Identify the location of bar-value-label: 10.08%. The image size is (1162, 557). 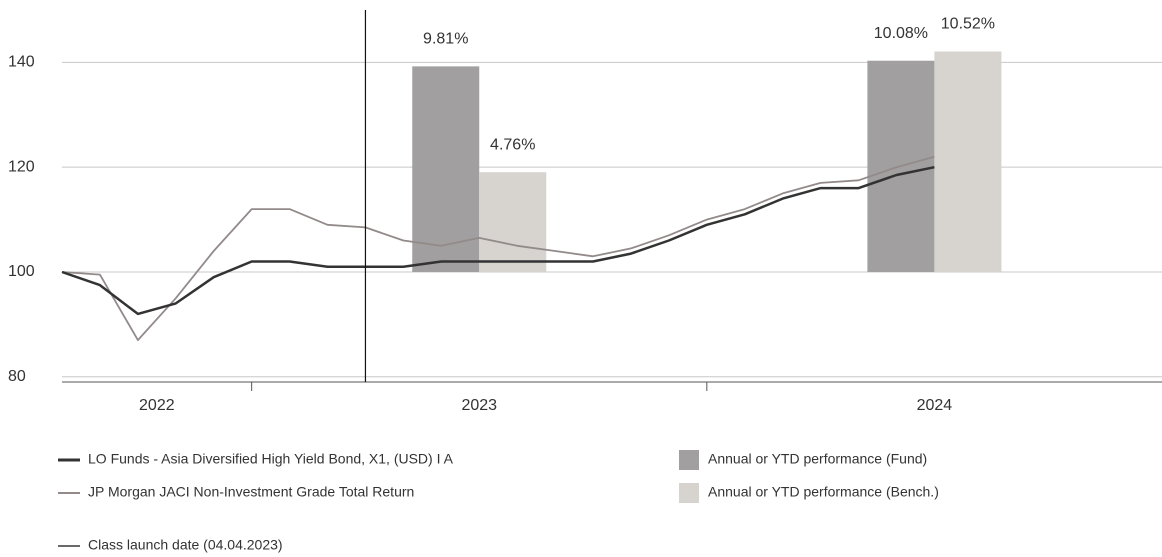
(901, 33).